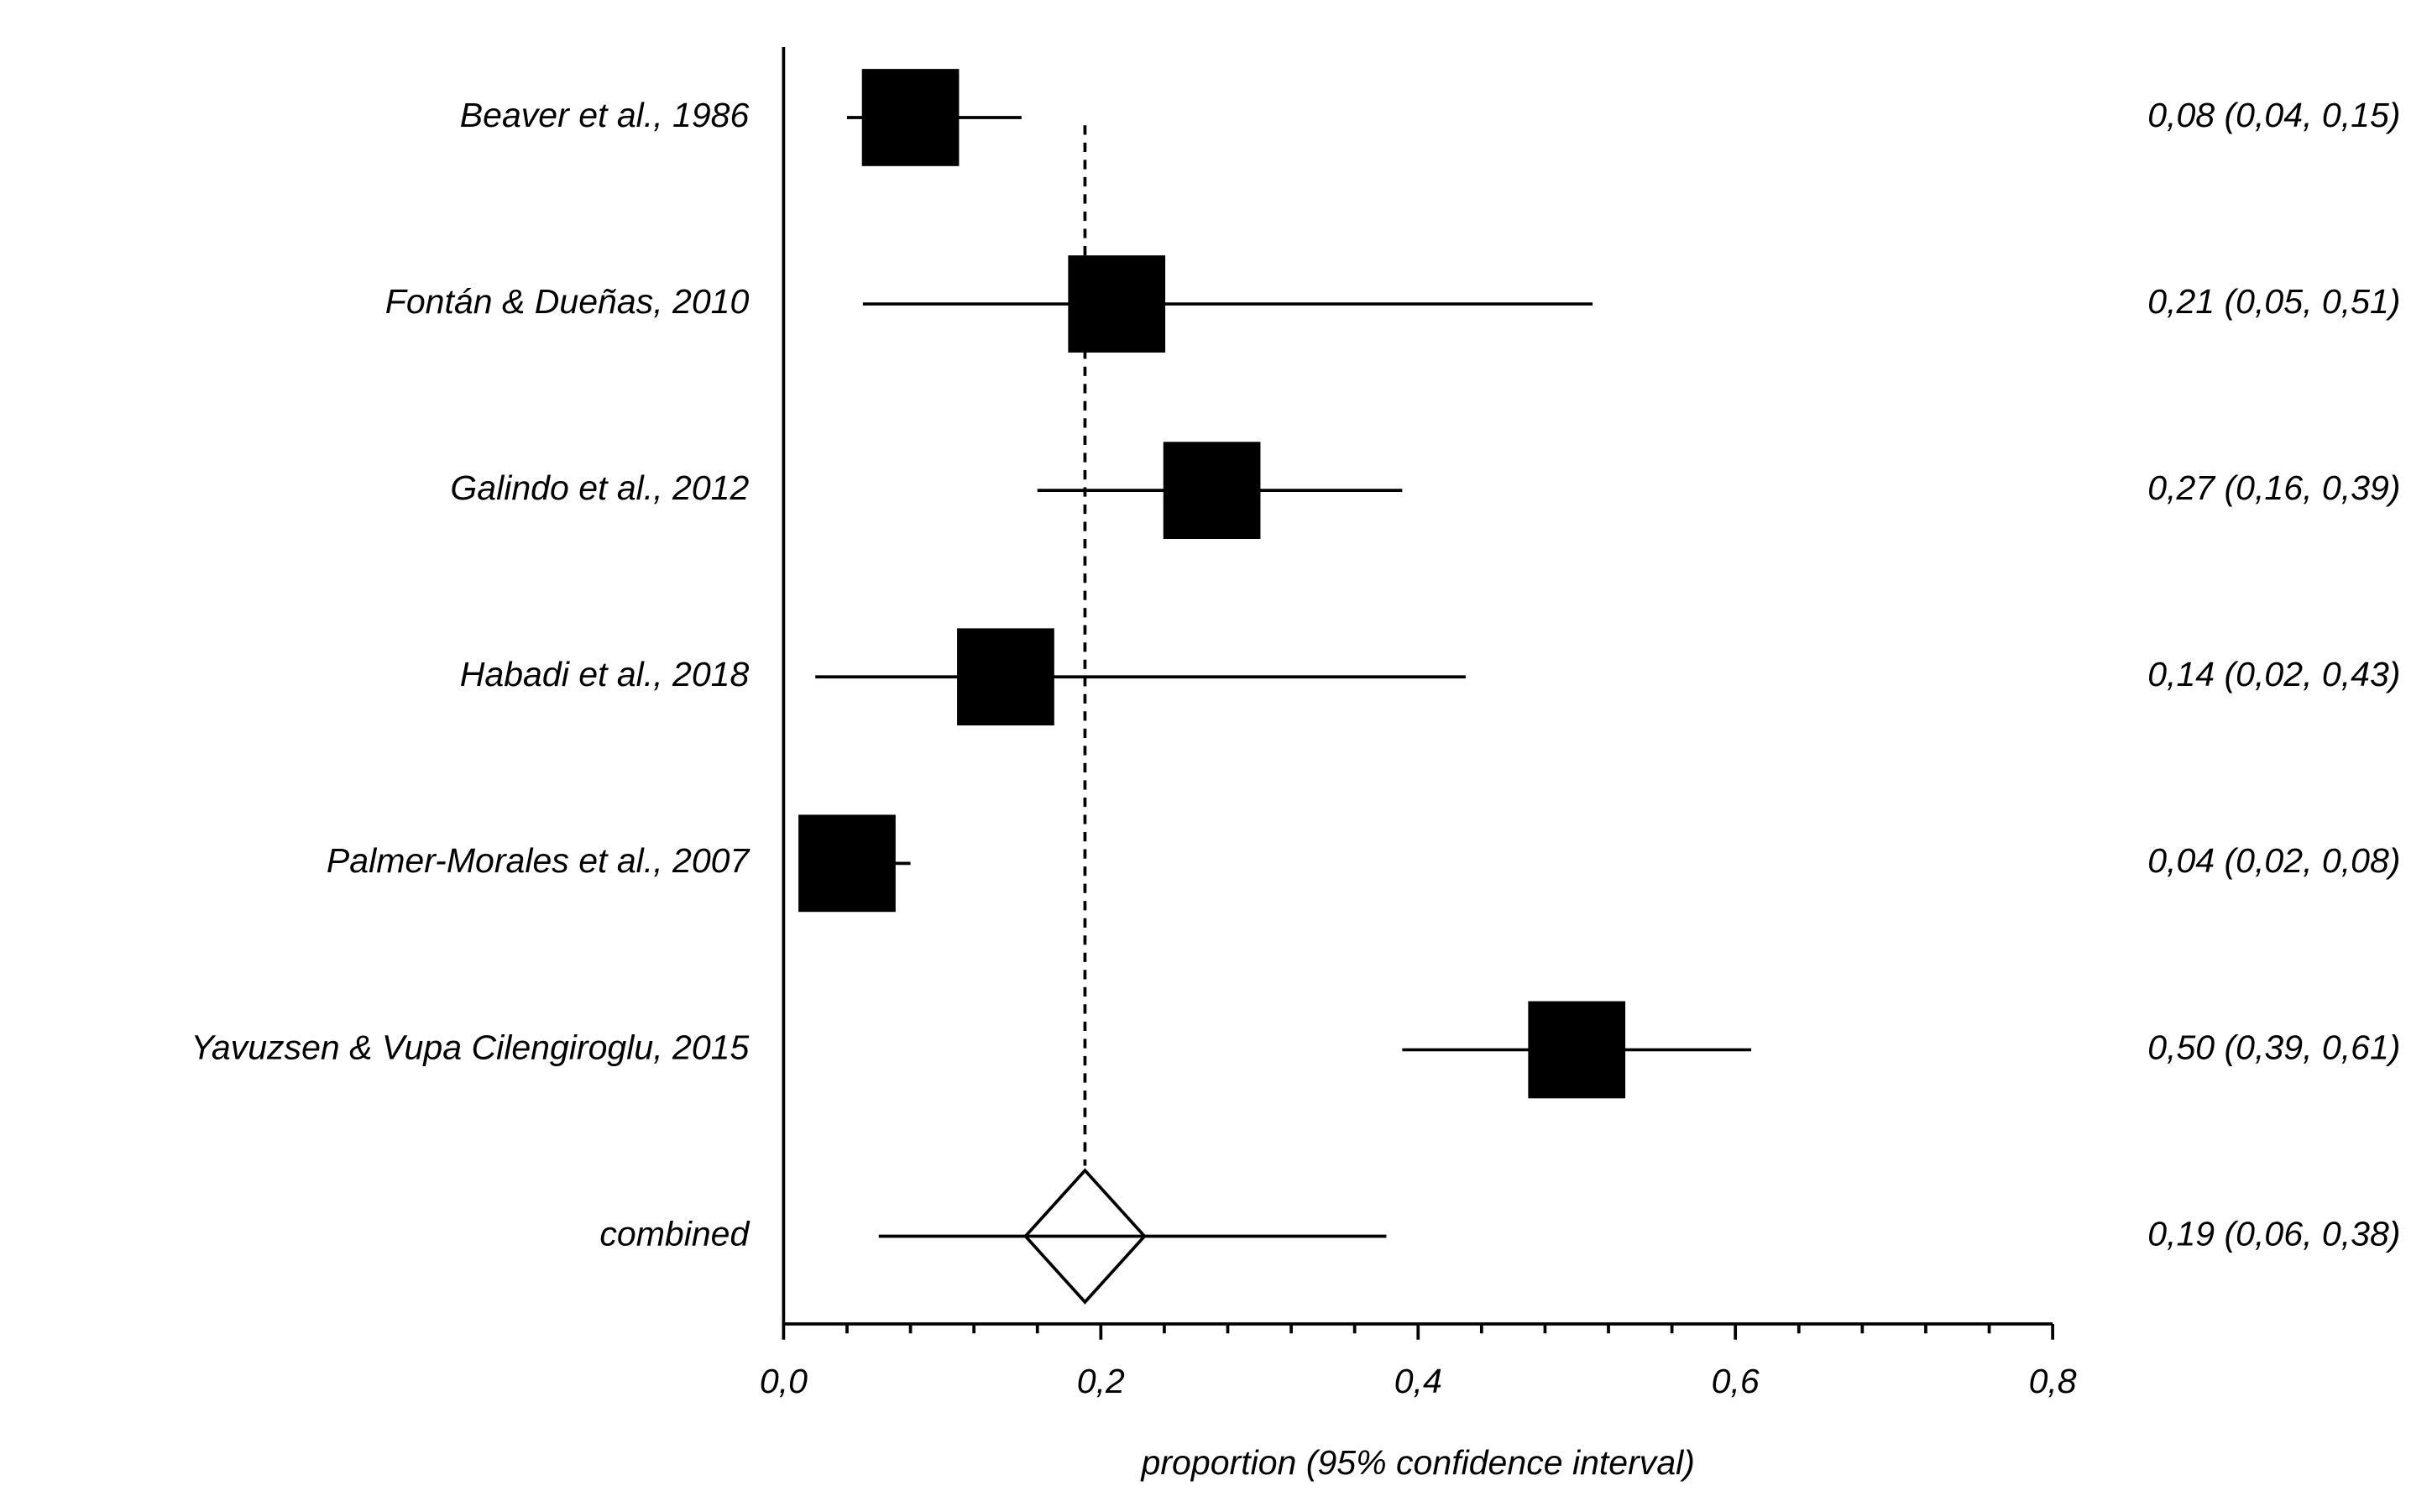  I want to click on x-tick-label: 0,6, so click(1736, 1381).